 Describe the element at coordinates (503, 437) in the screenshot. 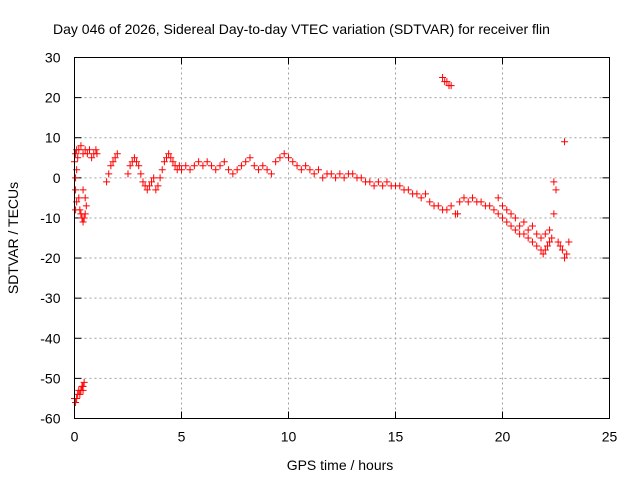

I see `x-tick-label: 20` at that location.